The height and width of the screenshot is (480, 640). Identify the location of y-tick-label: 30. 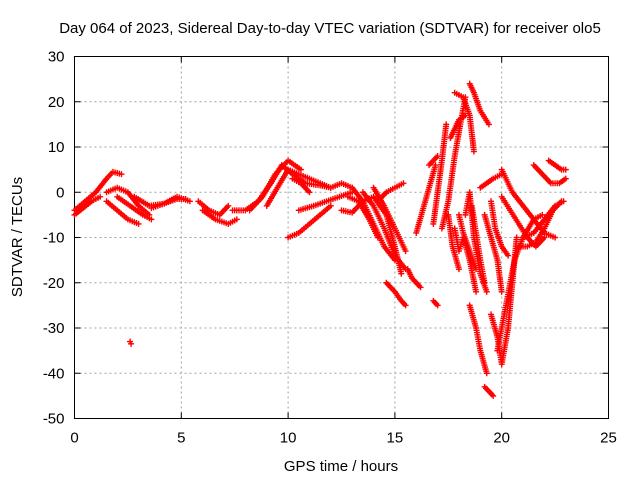
(56, 57).